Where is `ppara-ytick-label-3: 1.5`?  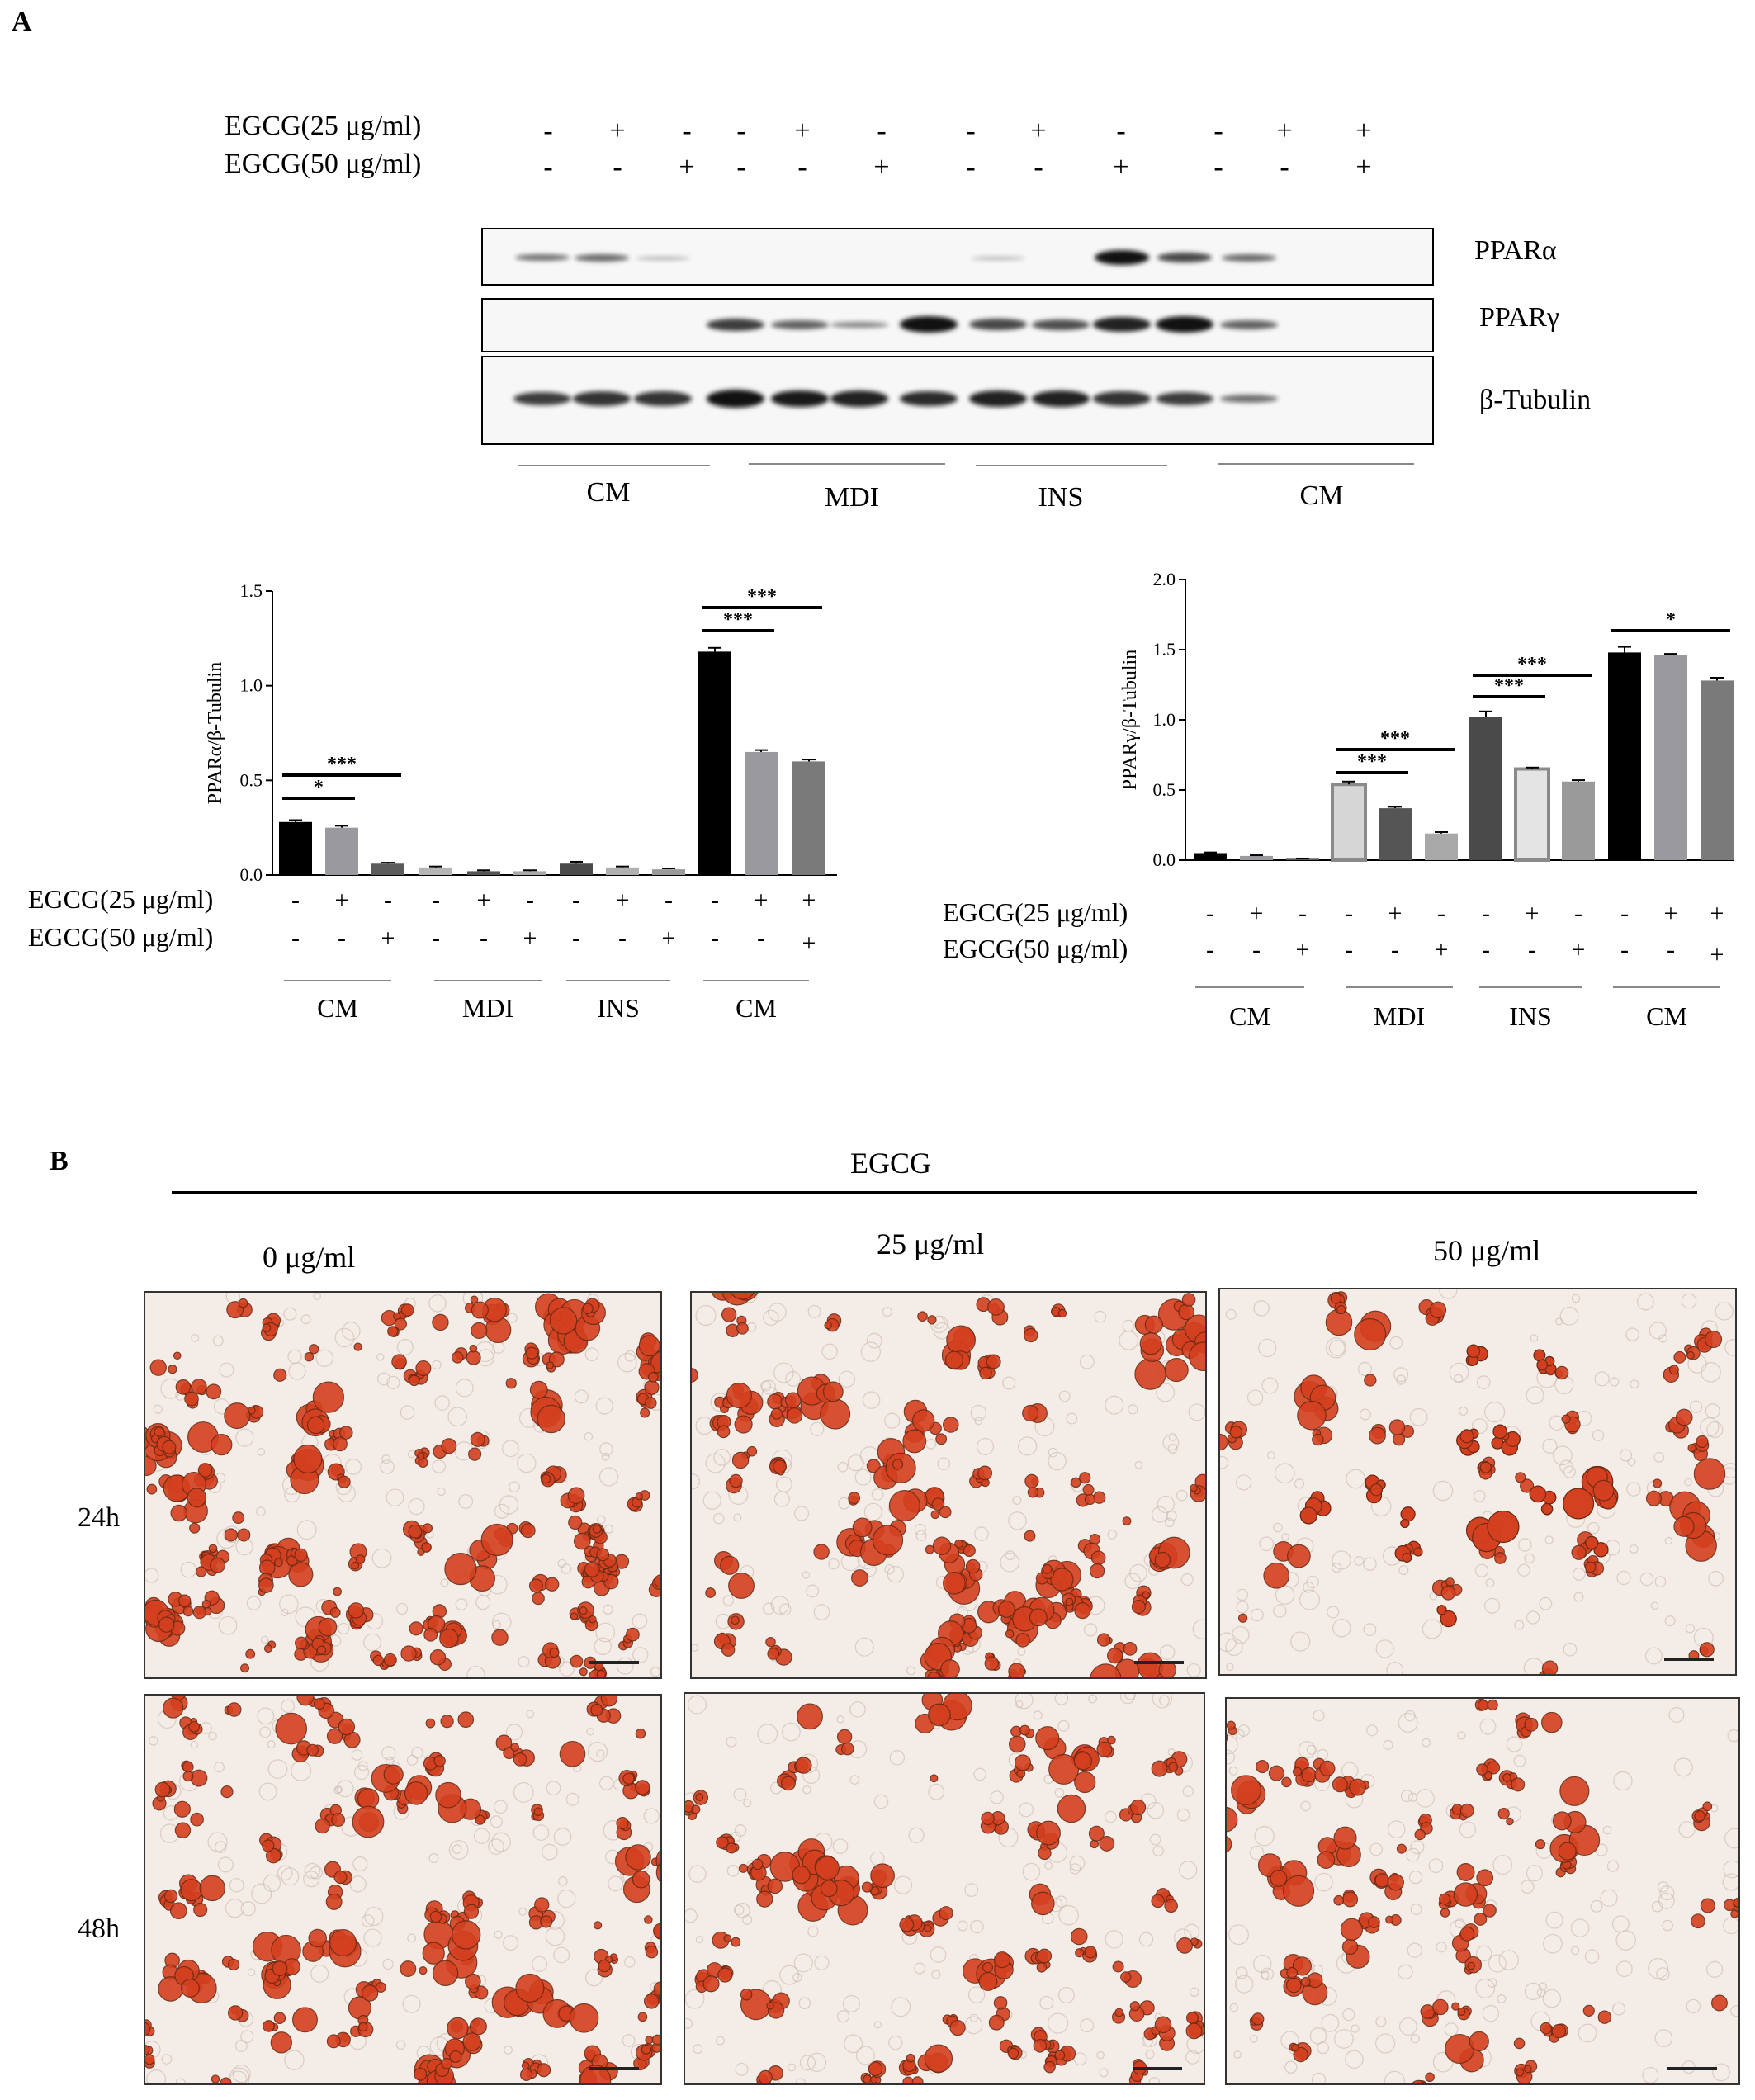 ppara-ytick-label-3: 1.5 is located at coordinates (251, 591).